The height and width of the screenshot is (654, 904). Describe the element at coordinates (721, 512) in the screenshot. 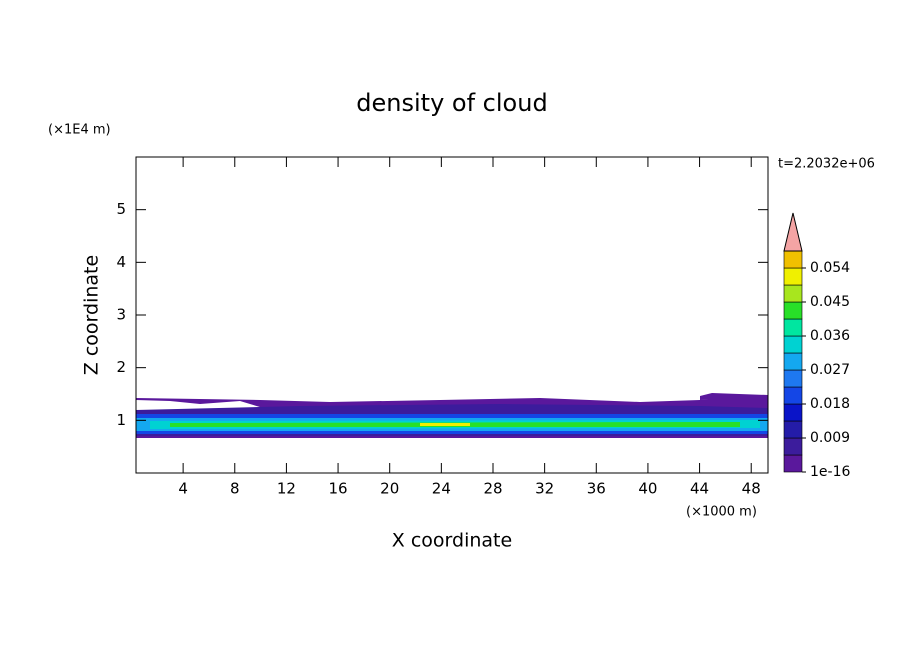

I see `x-unit: (×1000 m)` at that location.